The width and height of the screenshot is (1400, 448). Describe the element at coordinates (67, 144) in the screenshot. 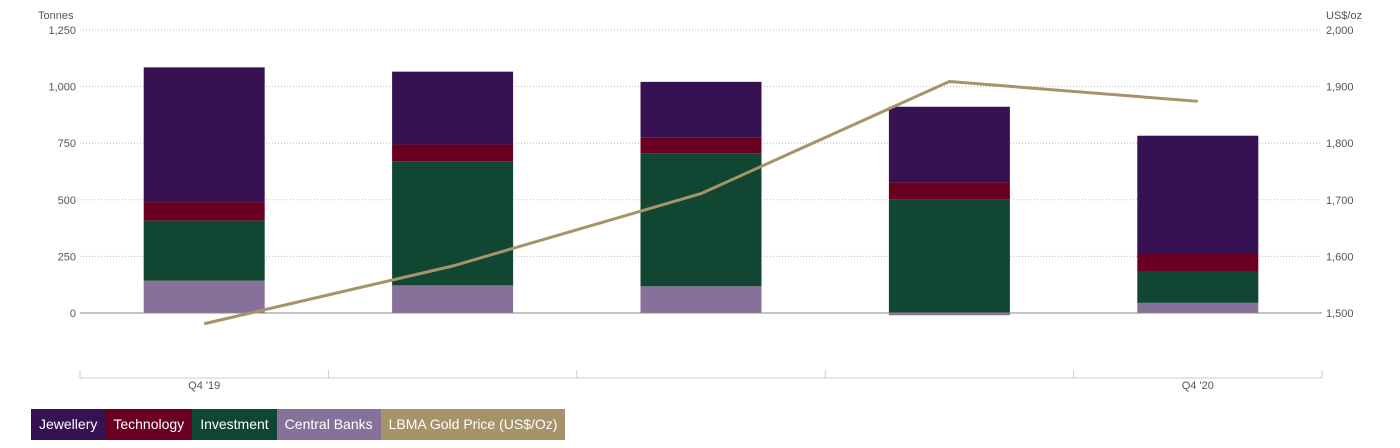

I see `left-tick-label: 750` at that location.